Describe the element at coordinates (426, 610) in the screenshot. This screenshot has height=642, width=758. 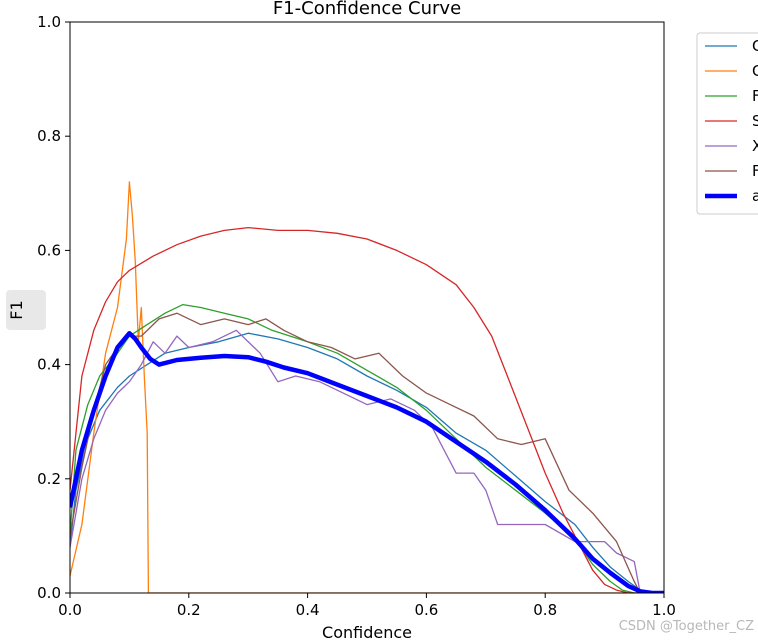
I see `x-tick-label: 0.6` at that location.